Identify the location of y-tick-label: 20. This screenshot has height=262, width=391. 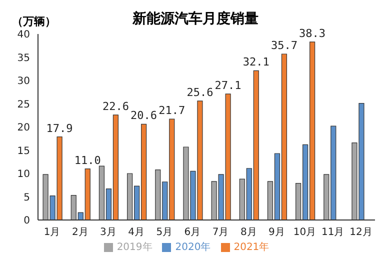
(23, 128).